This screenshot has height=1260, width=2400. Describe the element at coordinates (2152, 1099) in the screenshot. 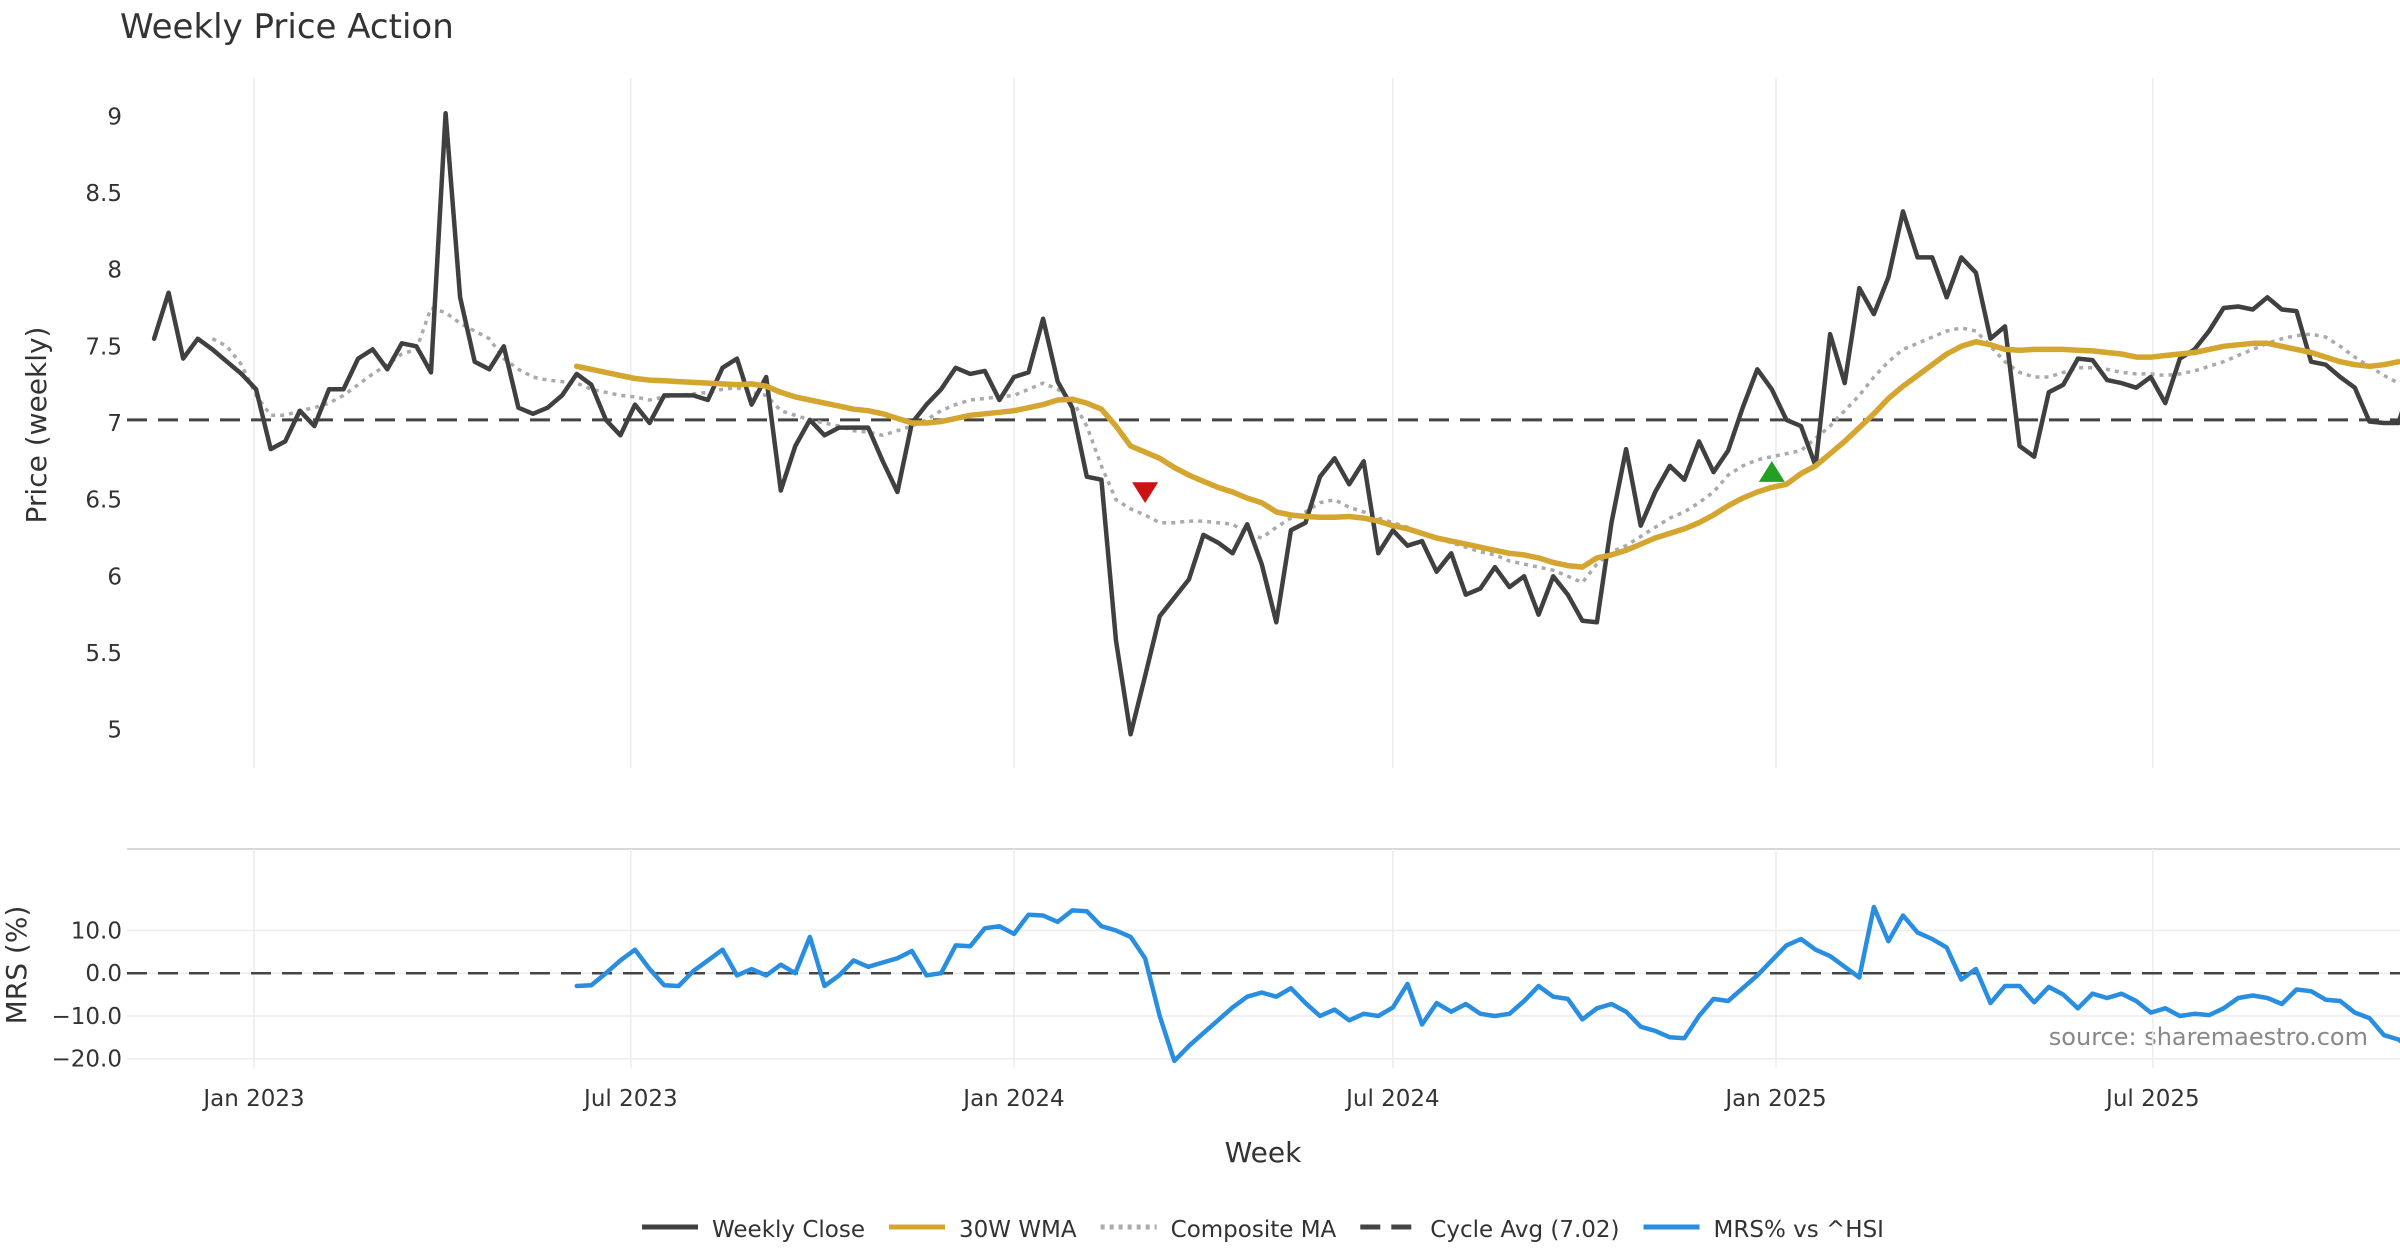

I see `x-tick-label: Jul 2025` at that location.